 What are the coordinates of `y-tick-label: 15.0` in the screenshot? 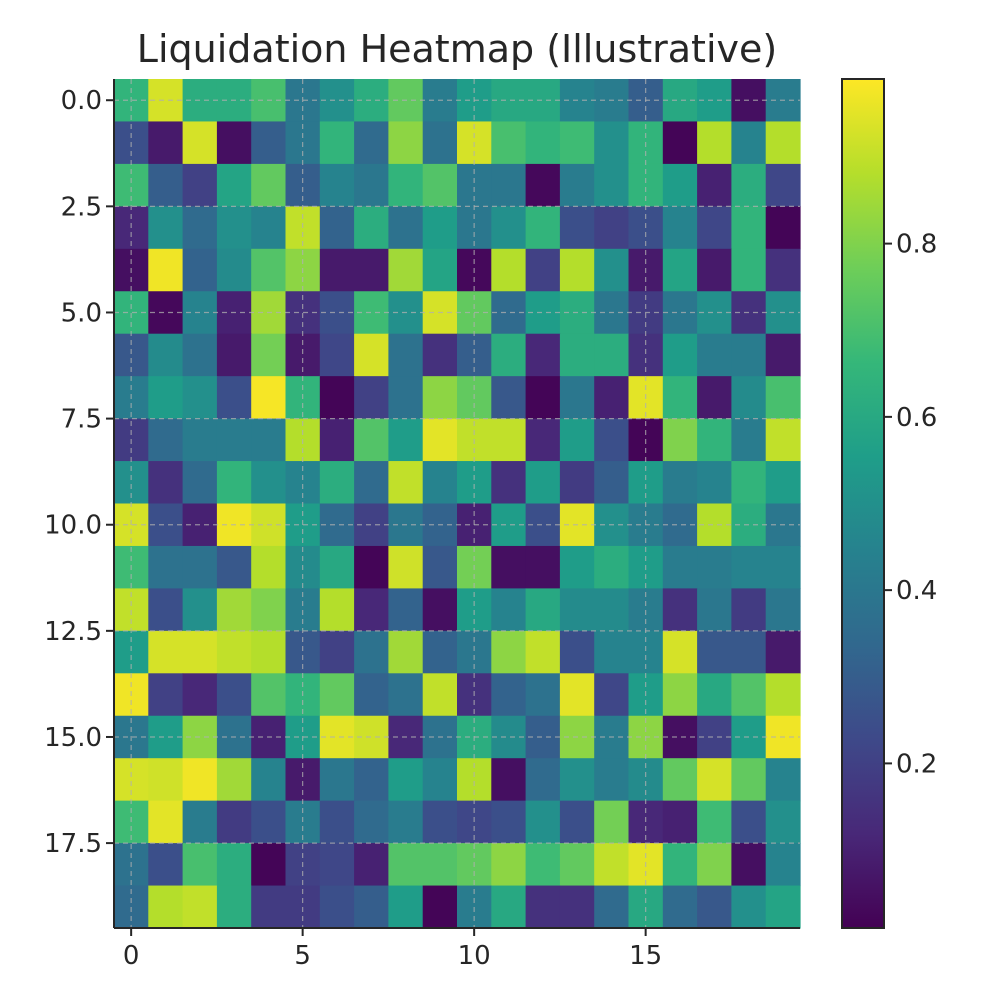 It's located at (73, 738).